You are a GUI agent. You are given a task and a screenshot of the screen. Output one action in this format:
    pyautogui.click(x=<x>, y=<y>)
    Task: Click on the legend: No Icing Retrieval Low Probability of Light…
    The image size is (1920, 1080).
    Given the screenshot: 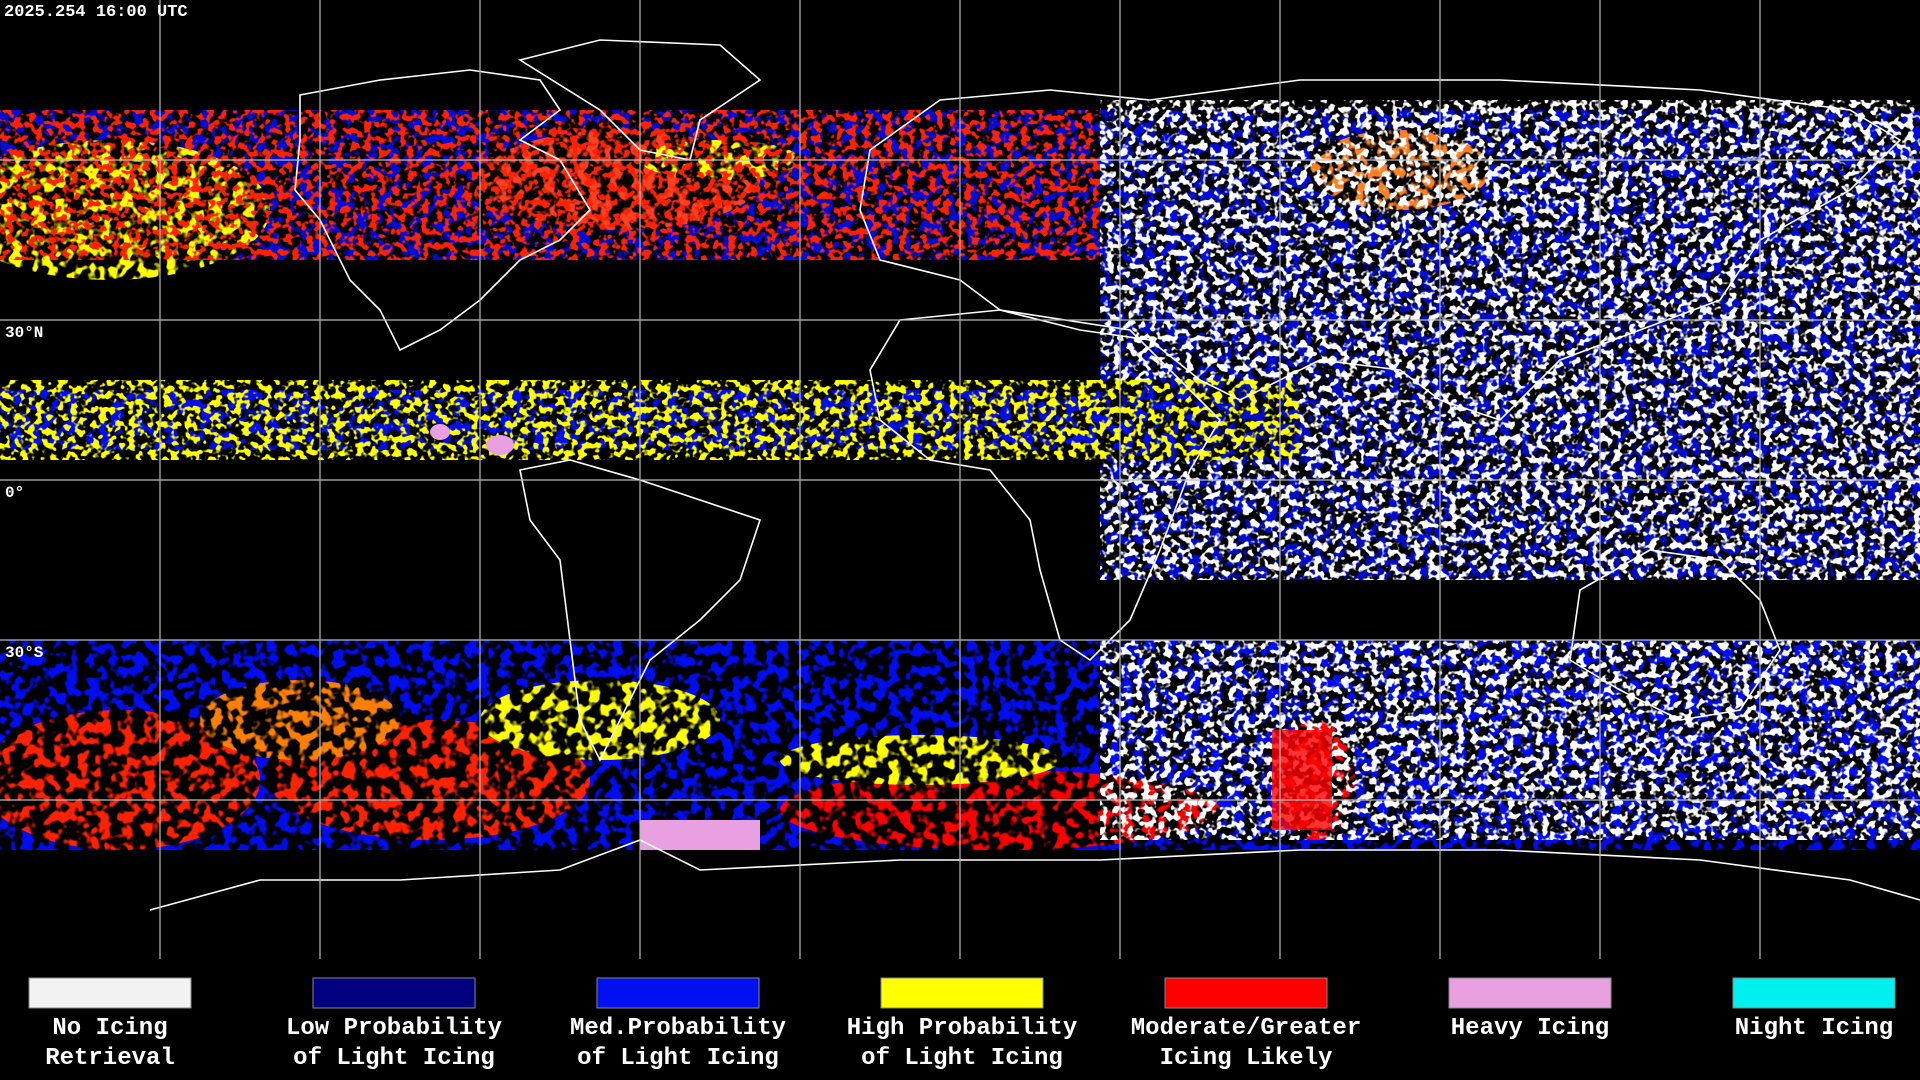 What is the action you would take?
    pyautogui.click(x=962, y=1024)
    